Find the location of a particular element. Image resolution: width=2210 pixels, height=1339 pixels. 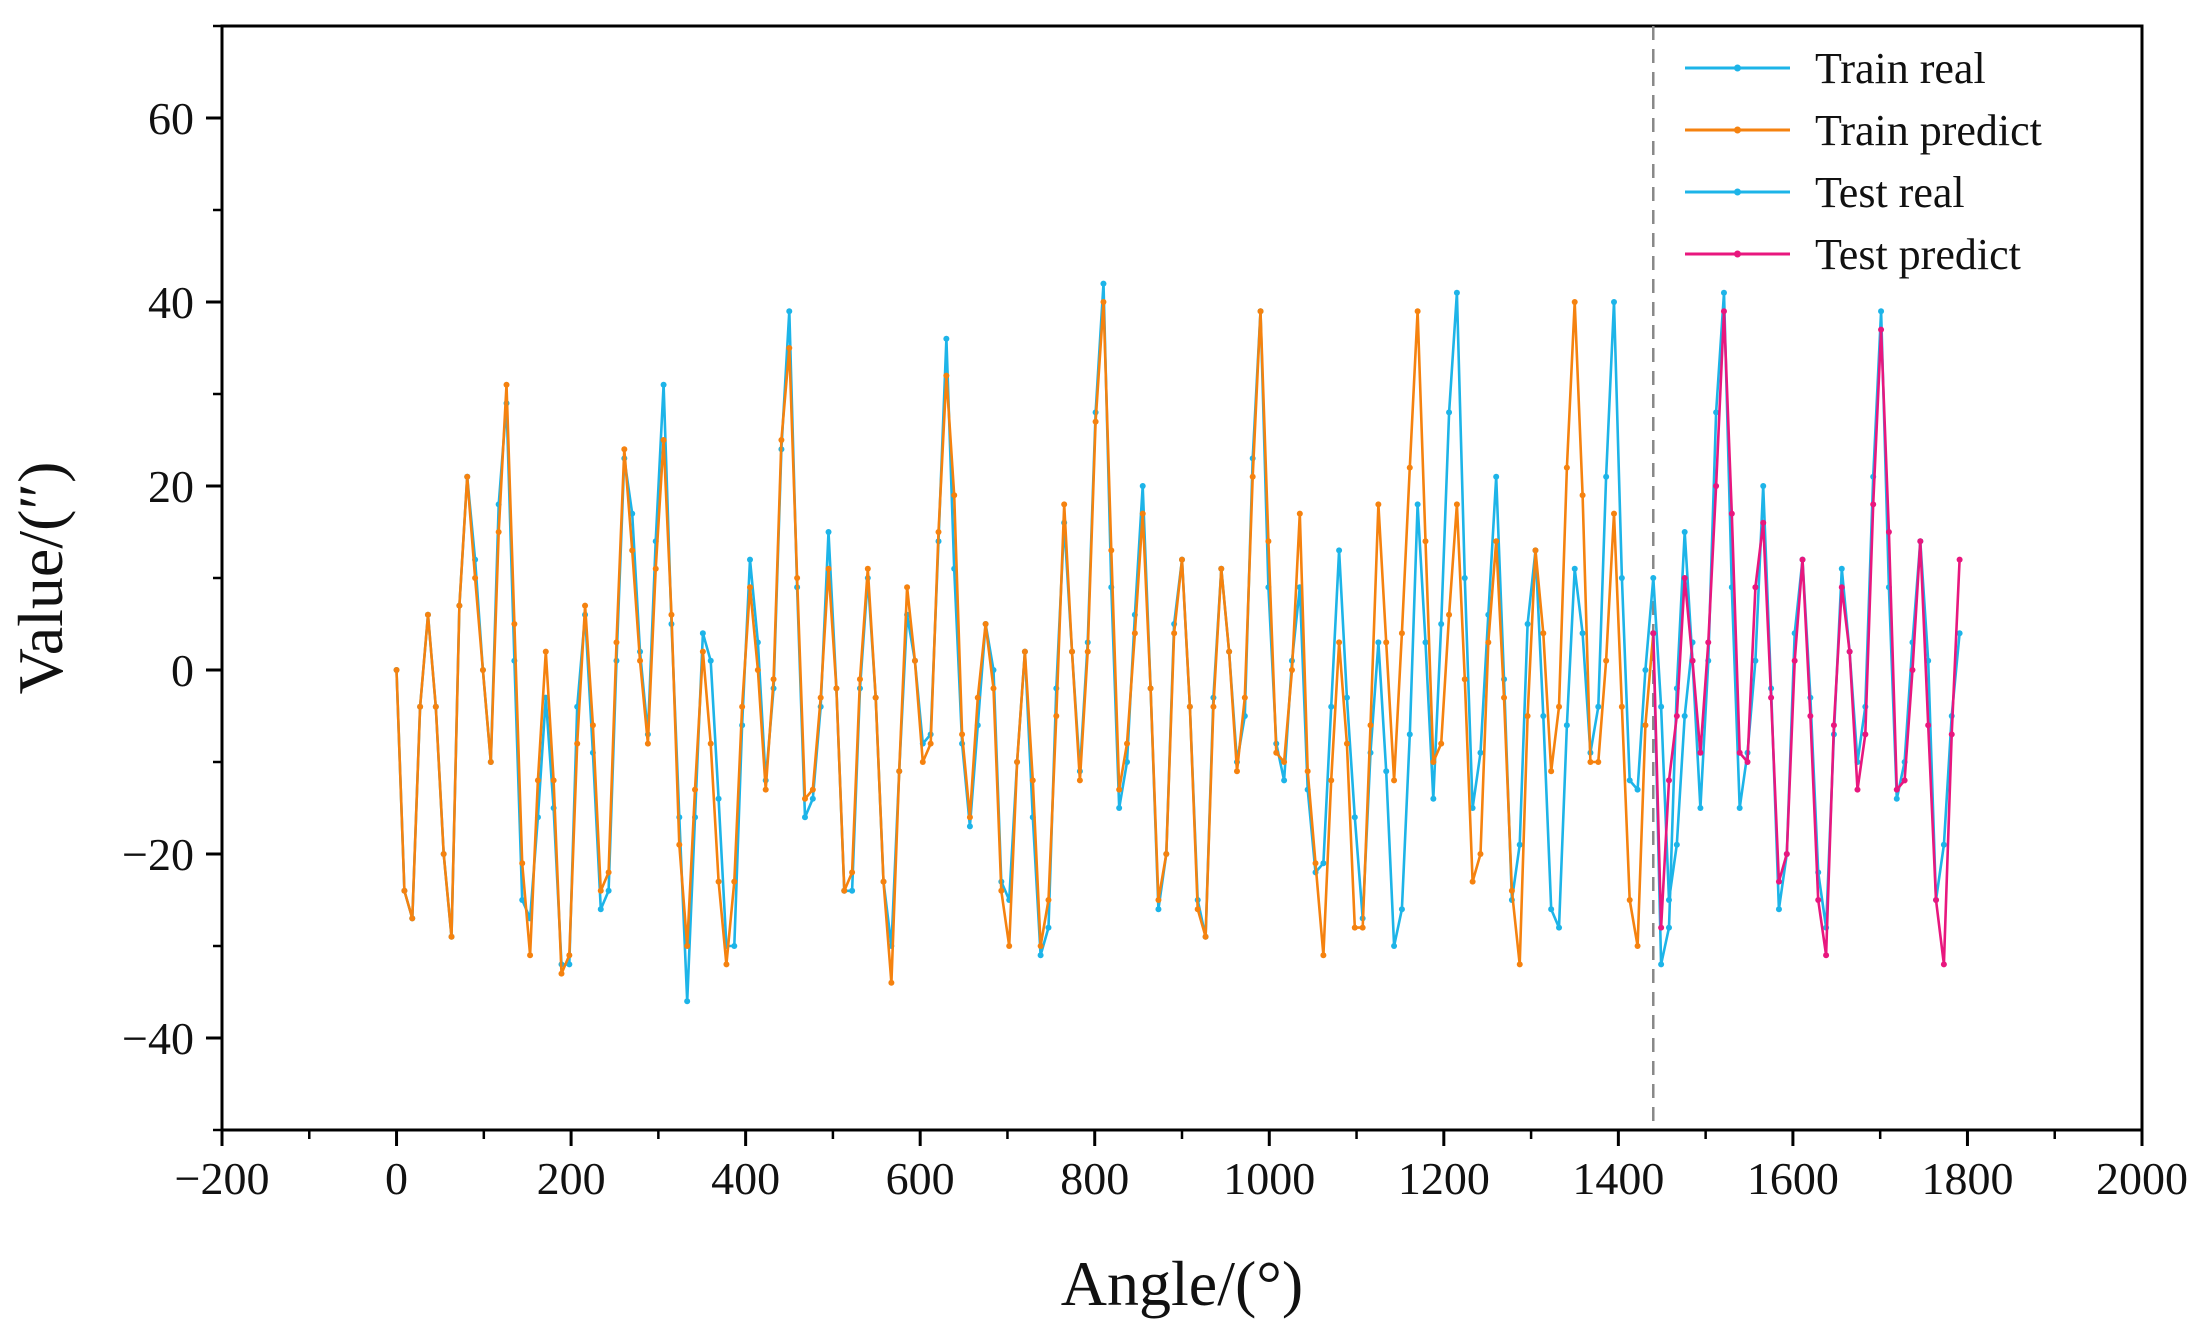

y-tick-label: −40 is located at coordinates (158, 1038).